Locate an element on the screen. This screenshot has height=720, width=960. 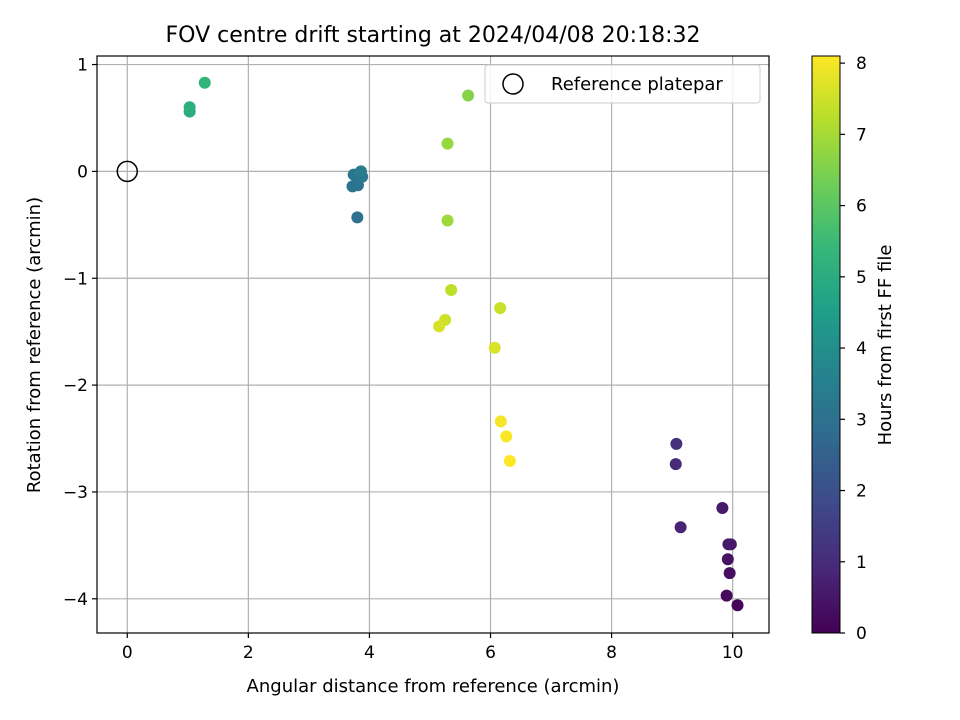
legend-box is located at coordinates (622, 84).